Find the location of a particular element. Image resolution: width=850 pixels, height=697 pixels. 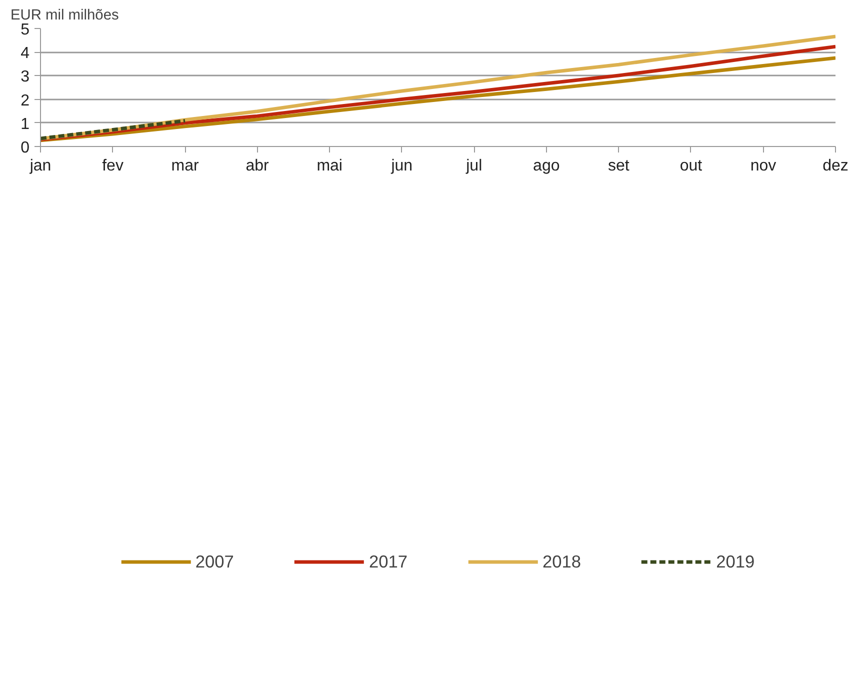

legend-label: 2007 is located at coordinates (214, 561).